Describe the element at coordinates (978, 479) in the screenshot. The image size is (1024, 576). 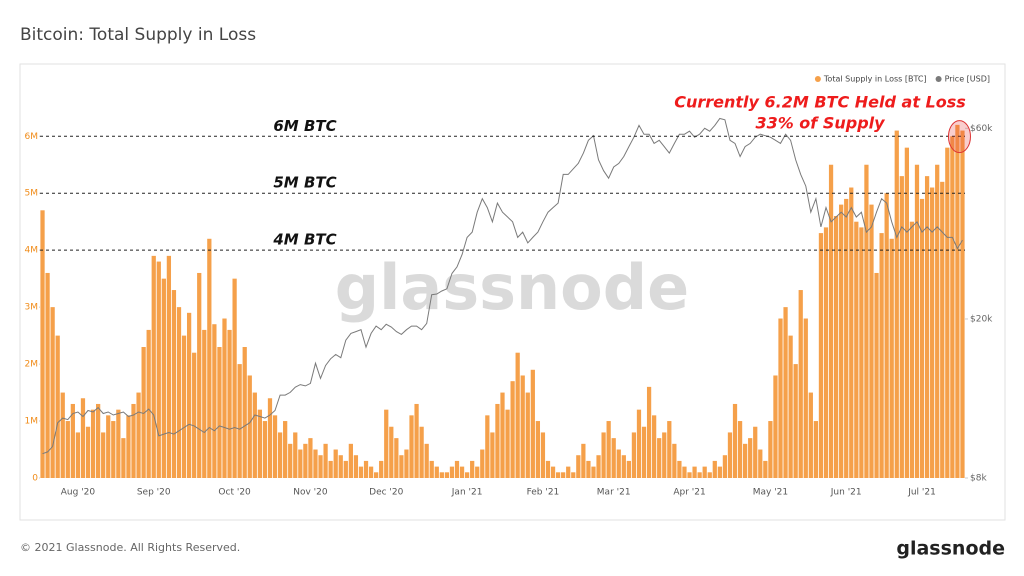
I see `y2-tick-label: $8k` at that location.